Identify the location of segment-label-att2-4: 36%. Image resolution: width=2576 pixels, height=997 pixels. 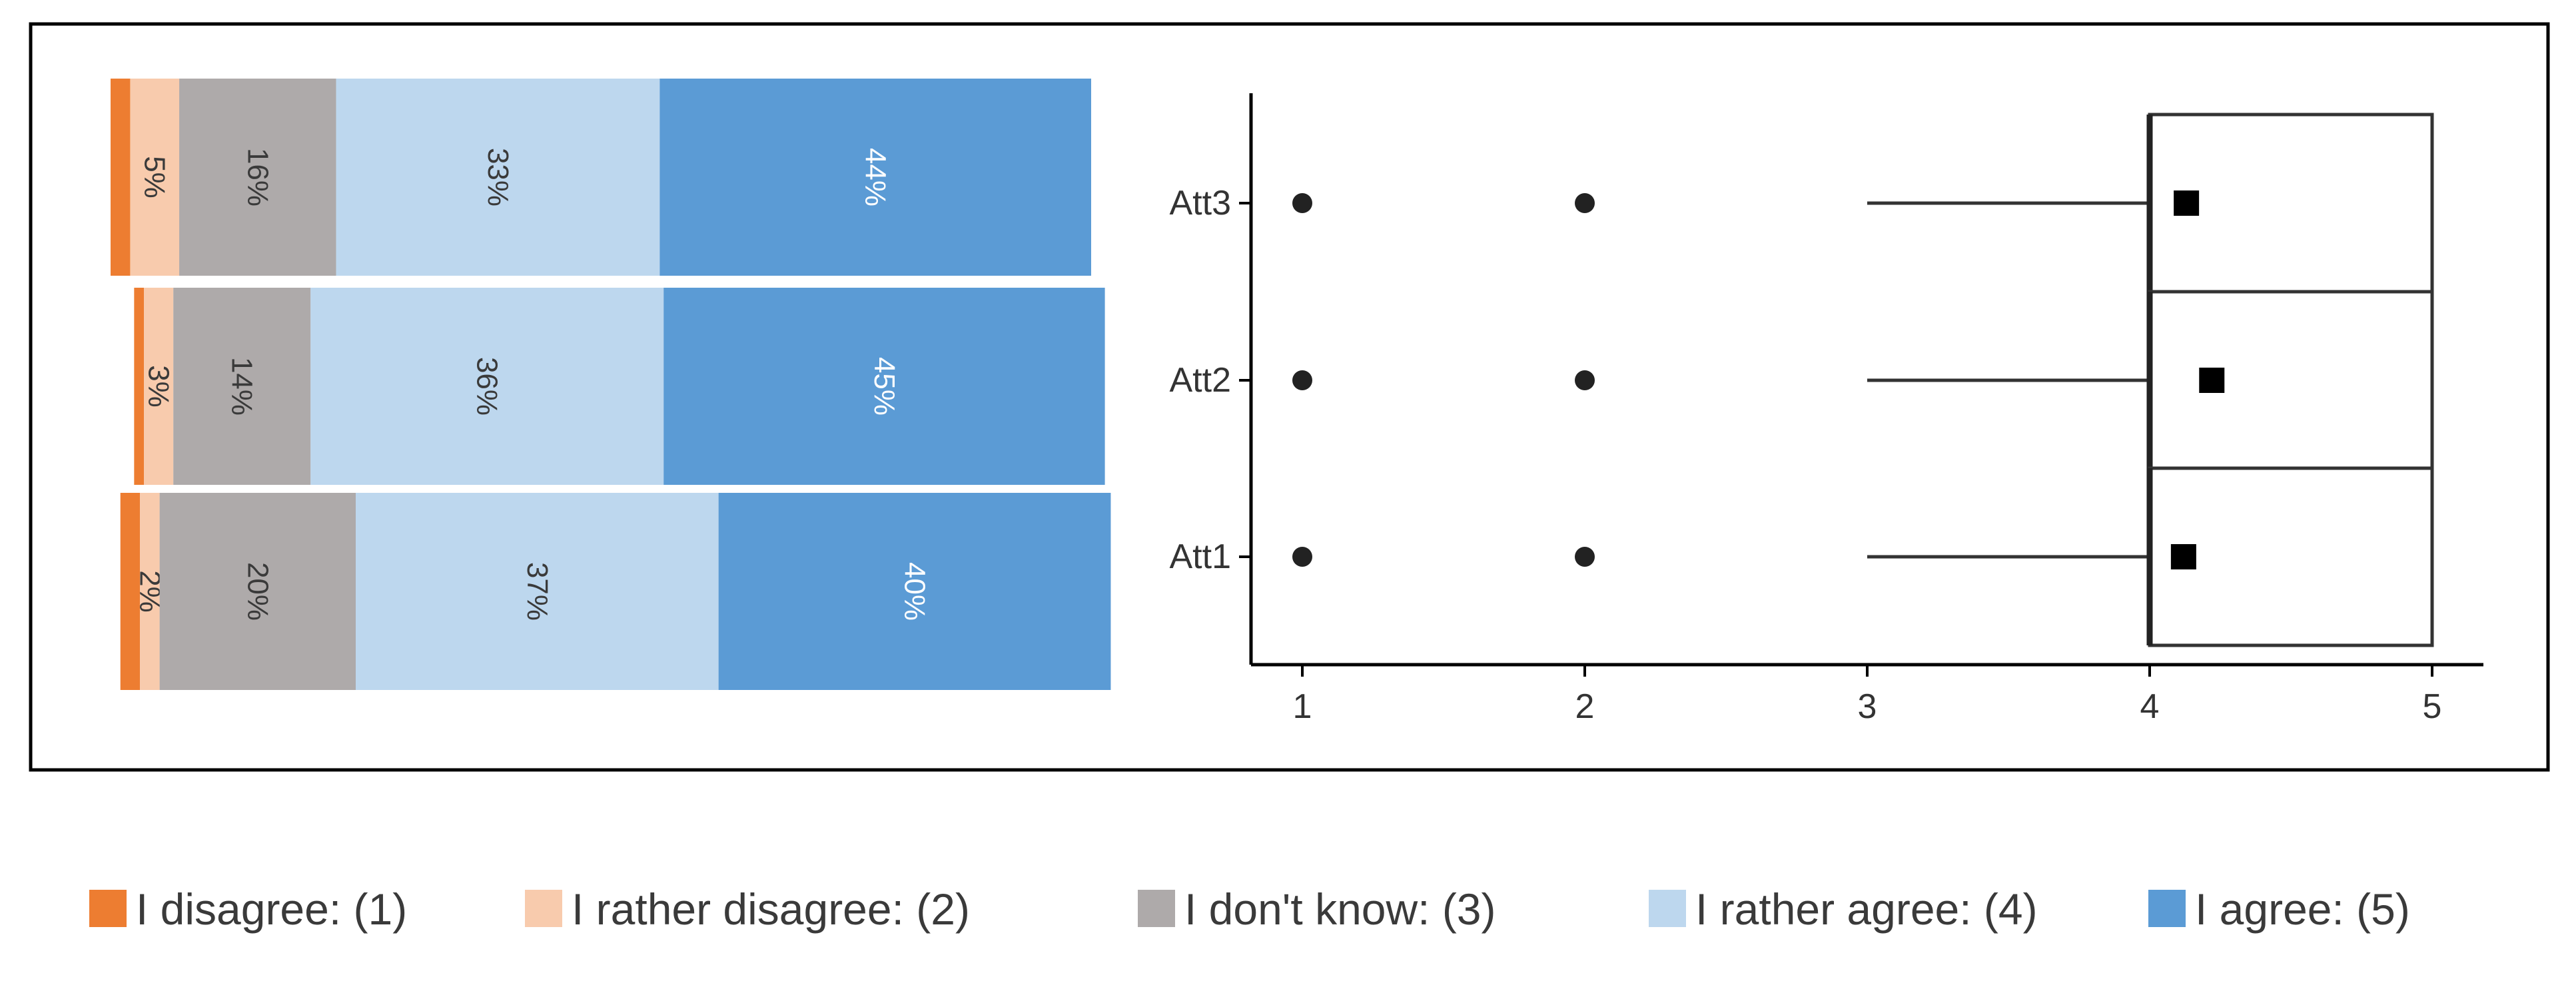
(488, 386).